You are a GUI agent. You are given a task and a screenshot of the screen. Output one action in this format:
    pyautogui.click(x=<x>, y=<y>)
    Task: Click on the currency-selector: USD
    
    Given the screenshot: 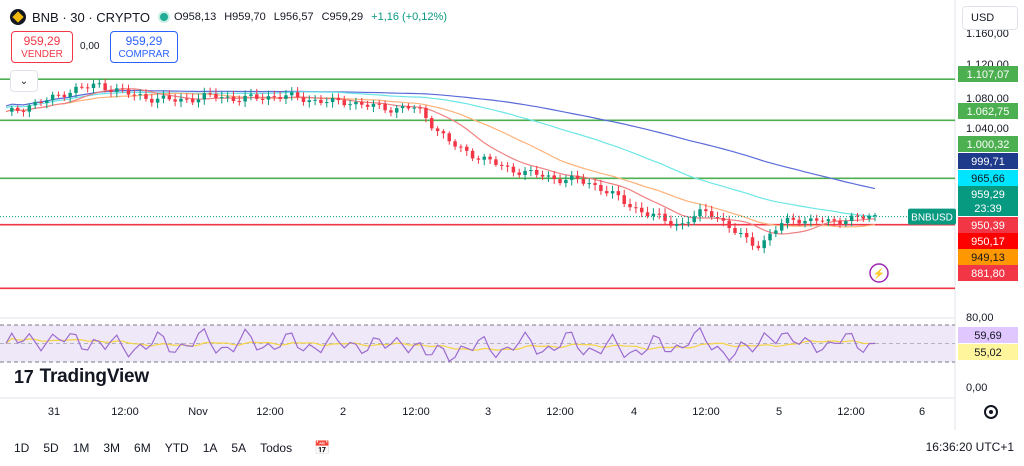 What is the action you would take?
    pyautogui.click(x=990, y=18)
    